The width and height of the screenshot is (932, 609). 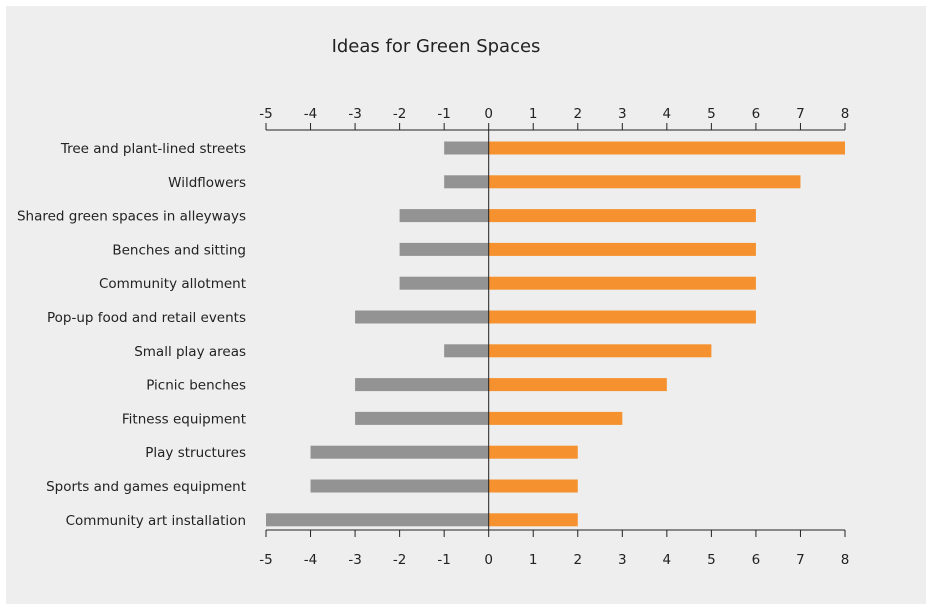 What do you see at coordinates (756, 560) in the screenshot?
I see `bottom-tick-label: 6` at bounding box center [756, 560].